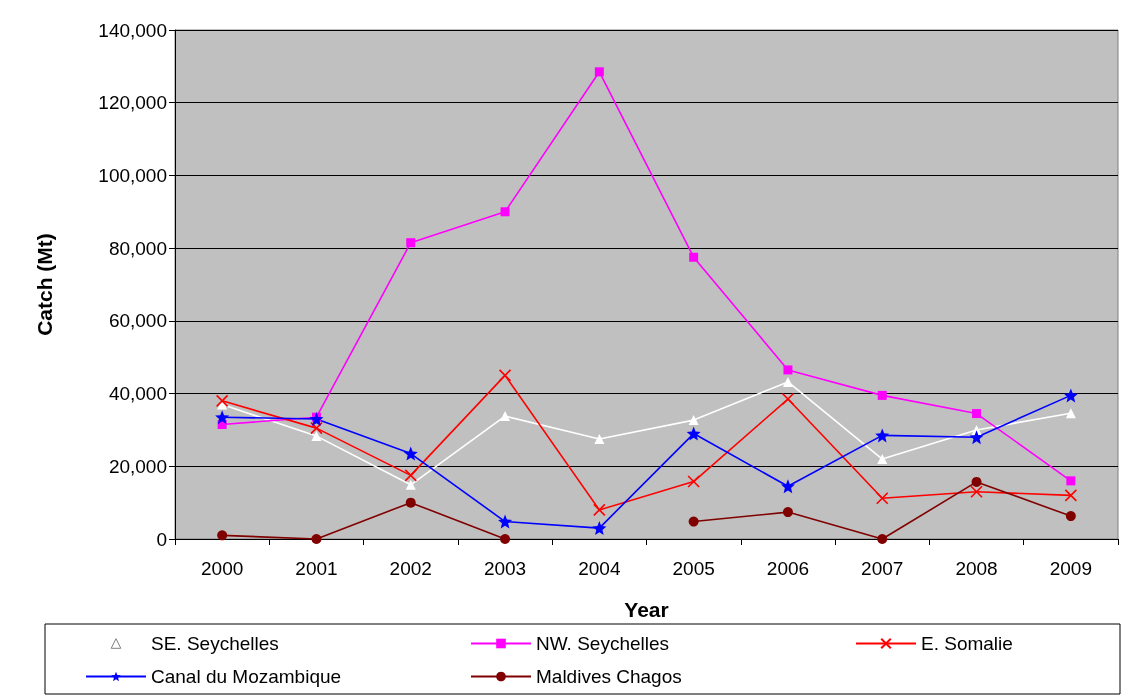 The width and height of the screenshot is (1132, 700). What do you see at coordinates (132, 103) in the screenshot?
I see `y-tick-label: 120,000` at bounding box center [132, 103].